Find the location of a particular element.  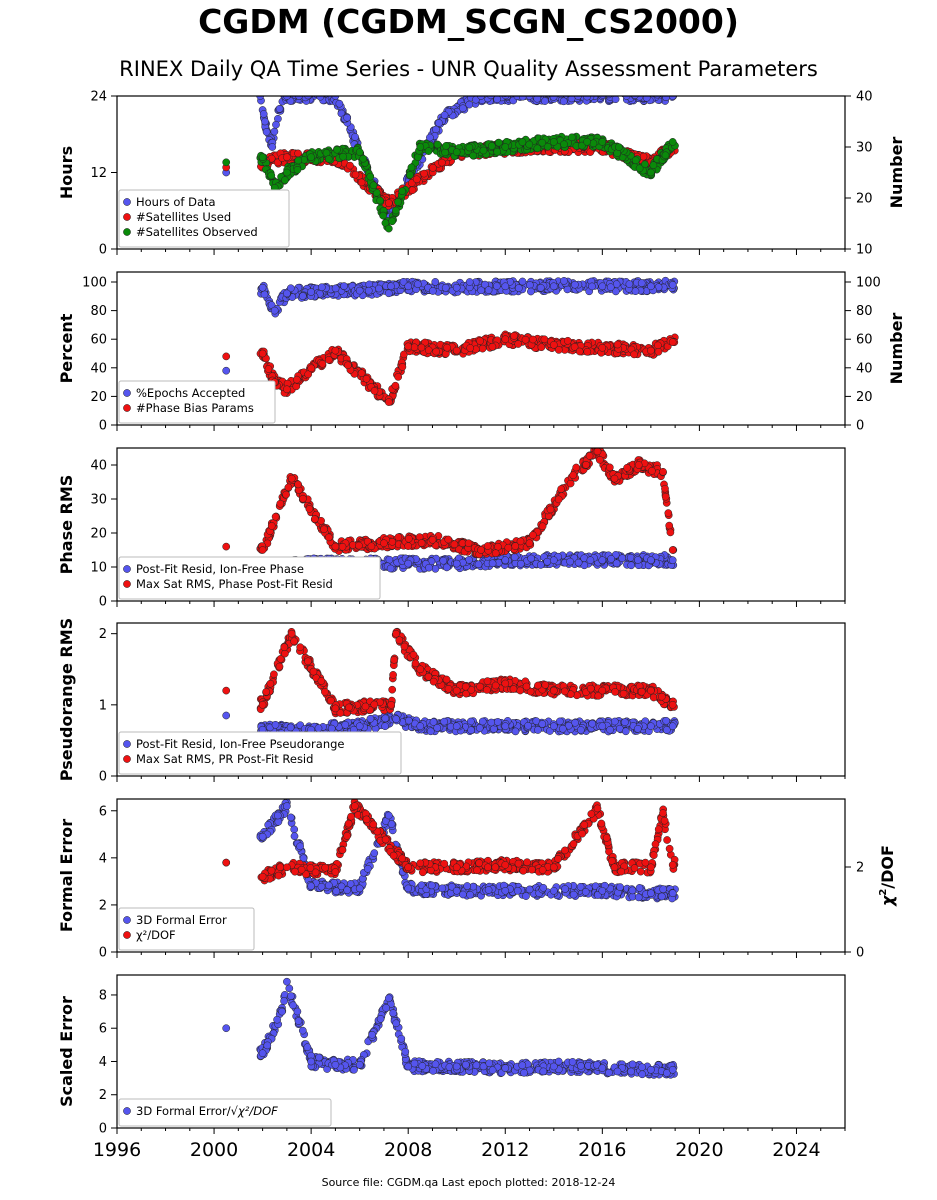

legend-entry: Post-Fit Resid, Ion-Free Phase is located at coordinates (220, 569).